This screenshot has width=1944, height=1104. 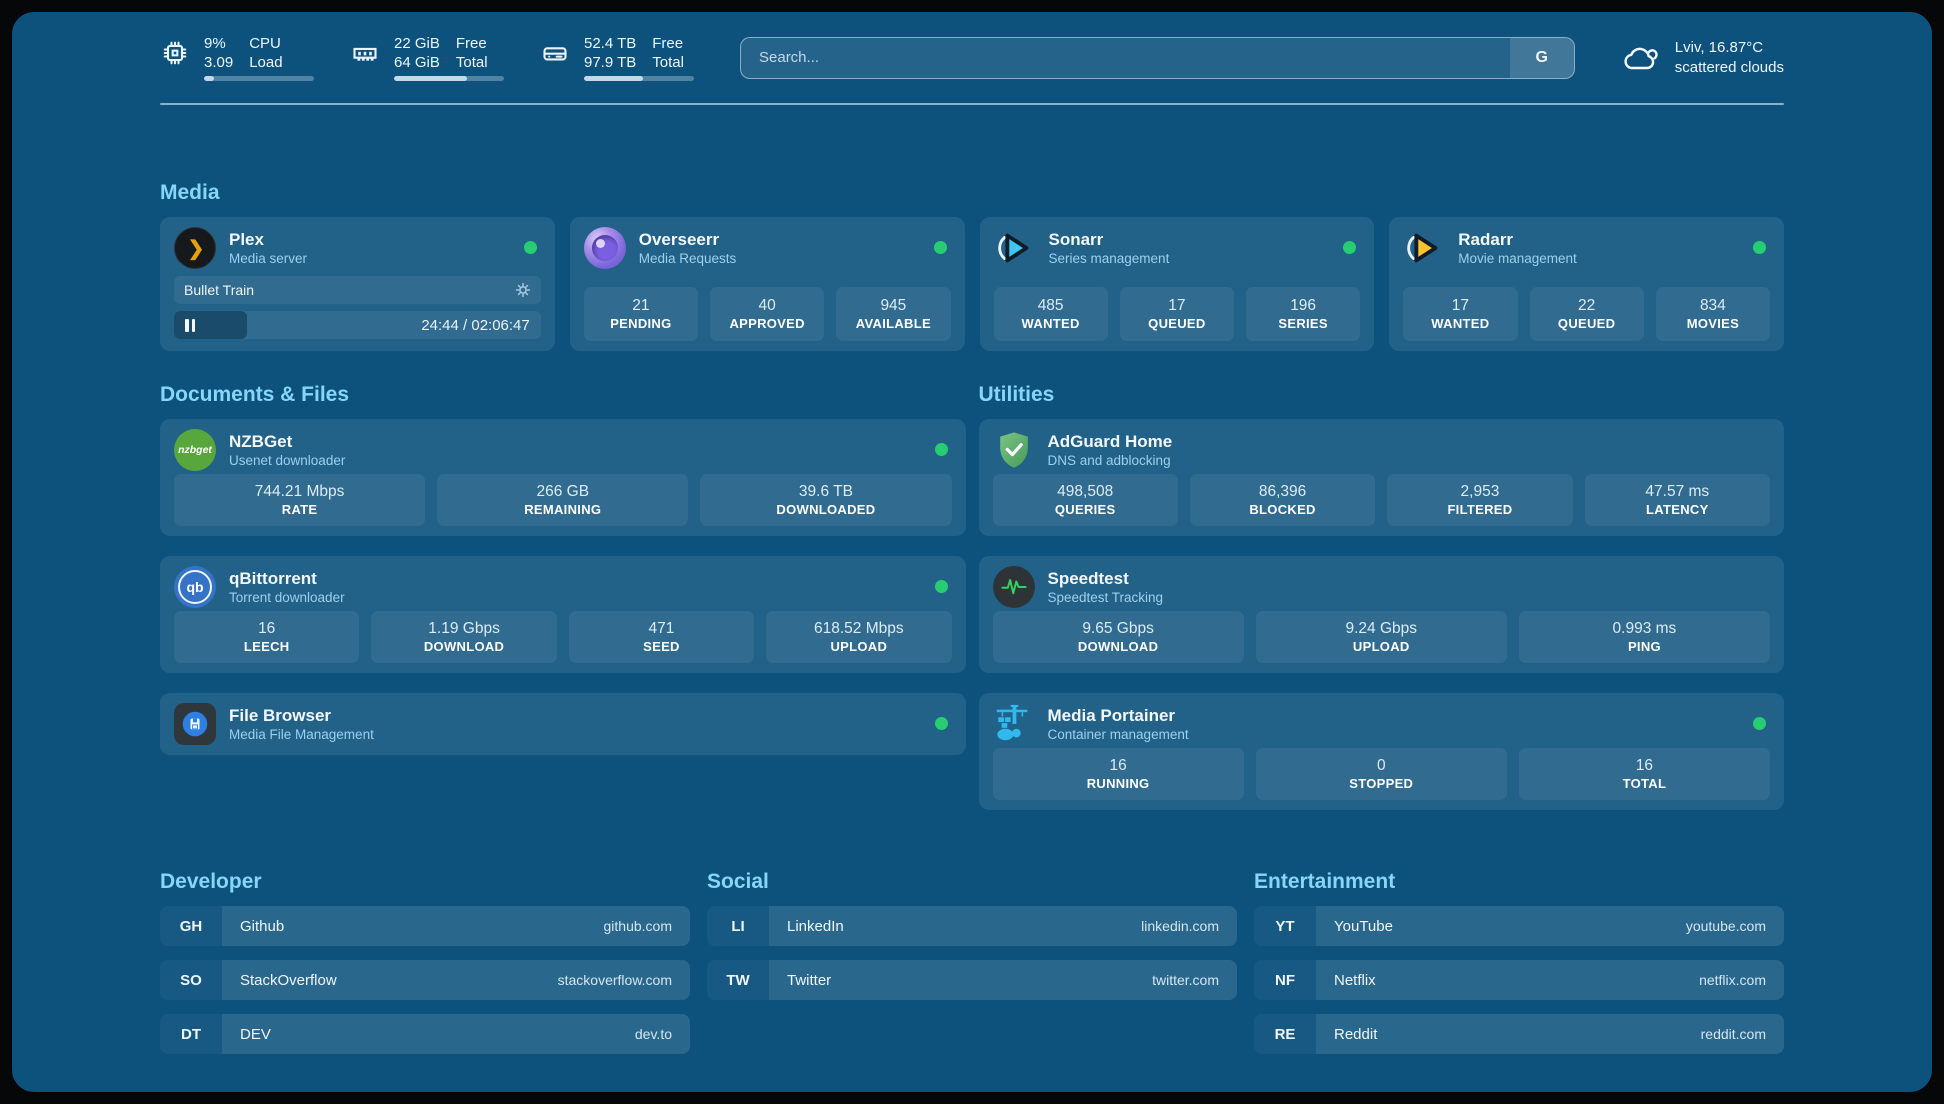 What do you see at coordinates (610, 62) in the screenshot?
I see `disk-total-value: 97.9 TB` at bounding box center [610, 62].